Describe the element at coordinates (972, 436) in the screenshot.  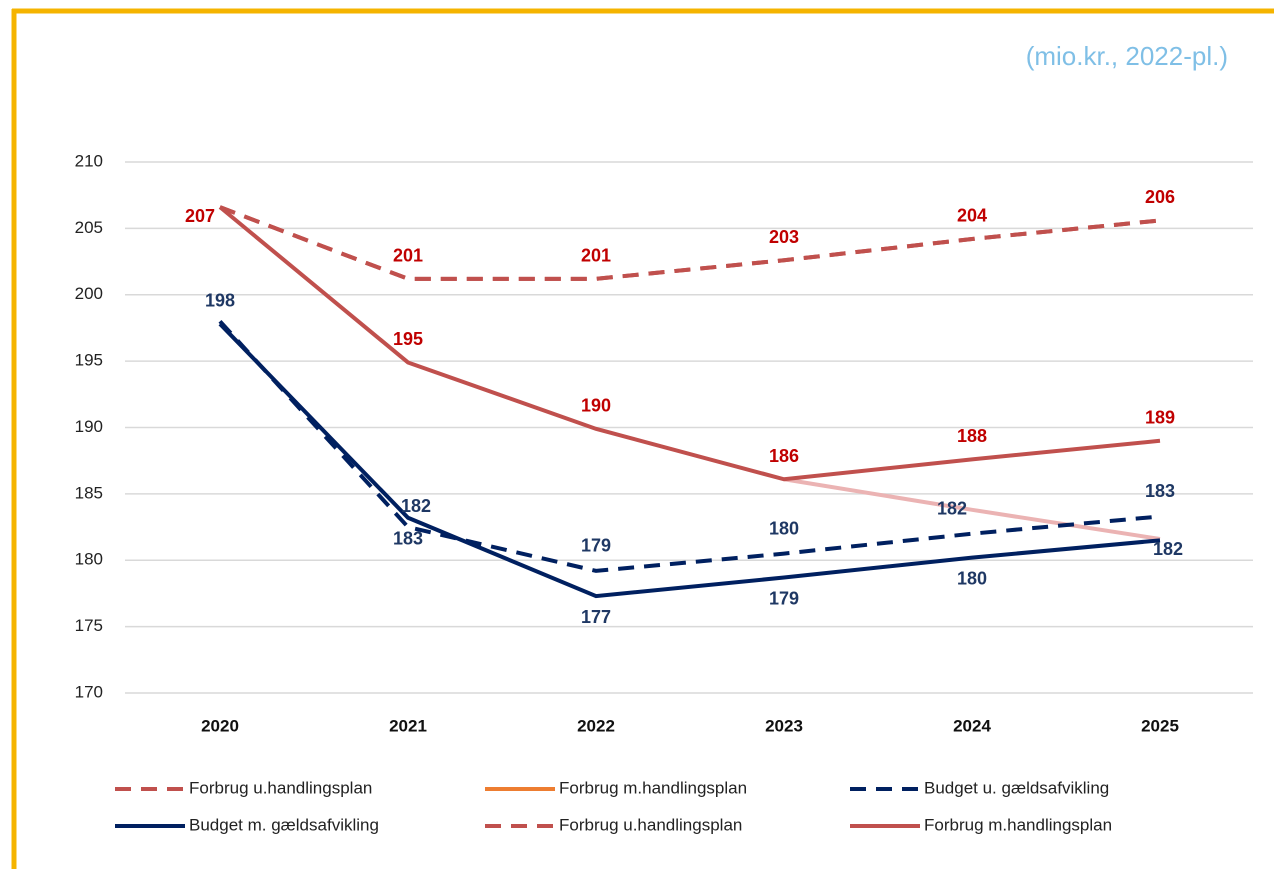
I see `data-label: 188` at that location.